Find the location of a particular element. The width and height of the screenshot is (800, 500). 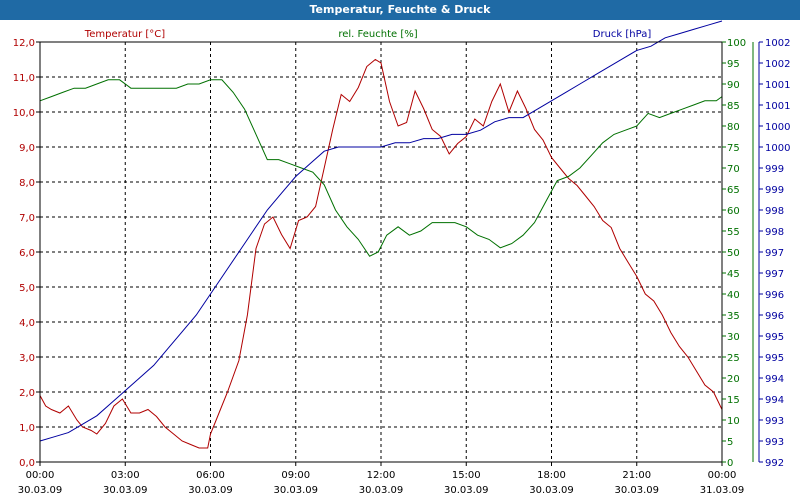

x-tick-time: 09:00 is located at coordinates (295, 475).